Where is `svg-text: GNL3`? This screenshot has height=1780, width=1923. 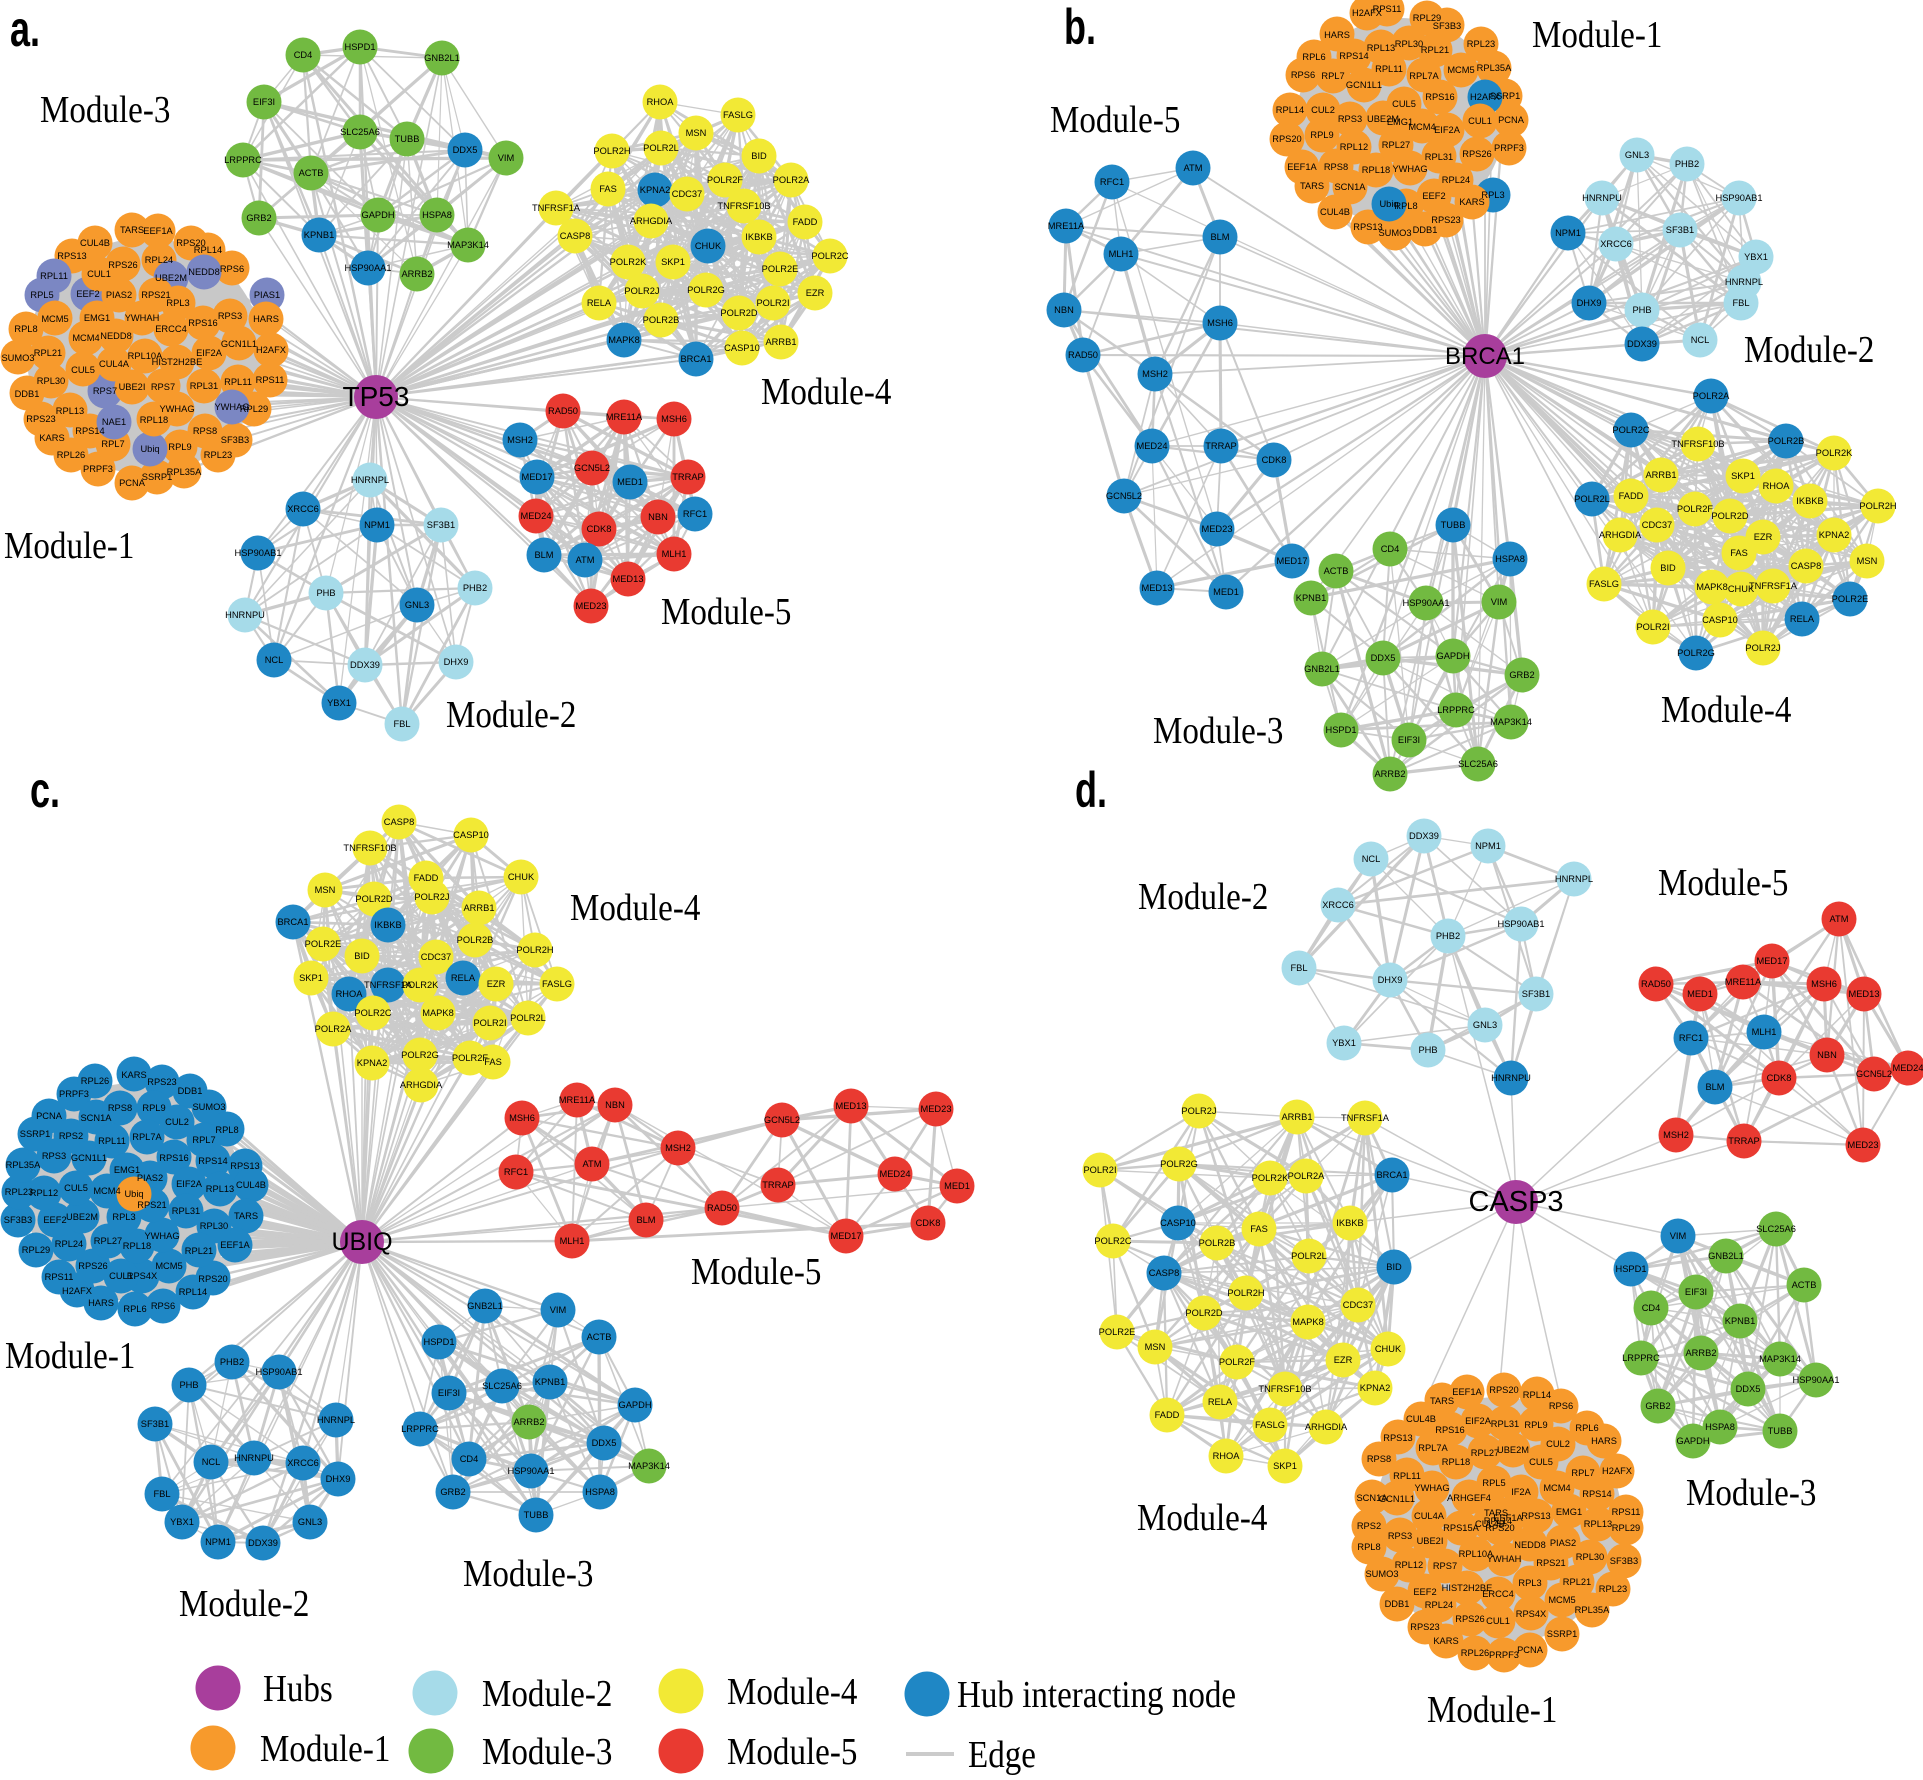 svg-text: GNL3 is located at coordinates (310, 1522).